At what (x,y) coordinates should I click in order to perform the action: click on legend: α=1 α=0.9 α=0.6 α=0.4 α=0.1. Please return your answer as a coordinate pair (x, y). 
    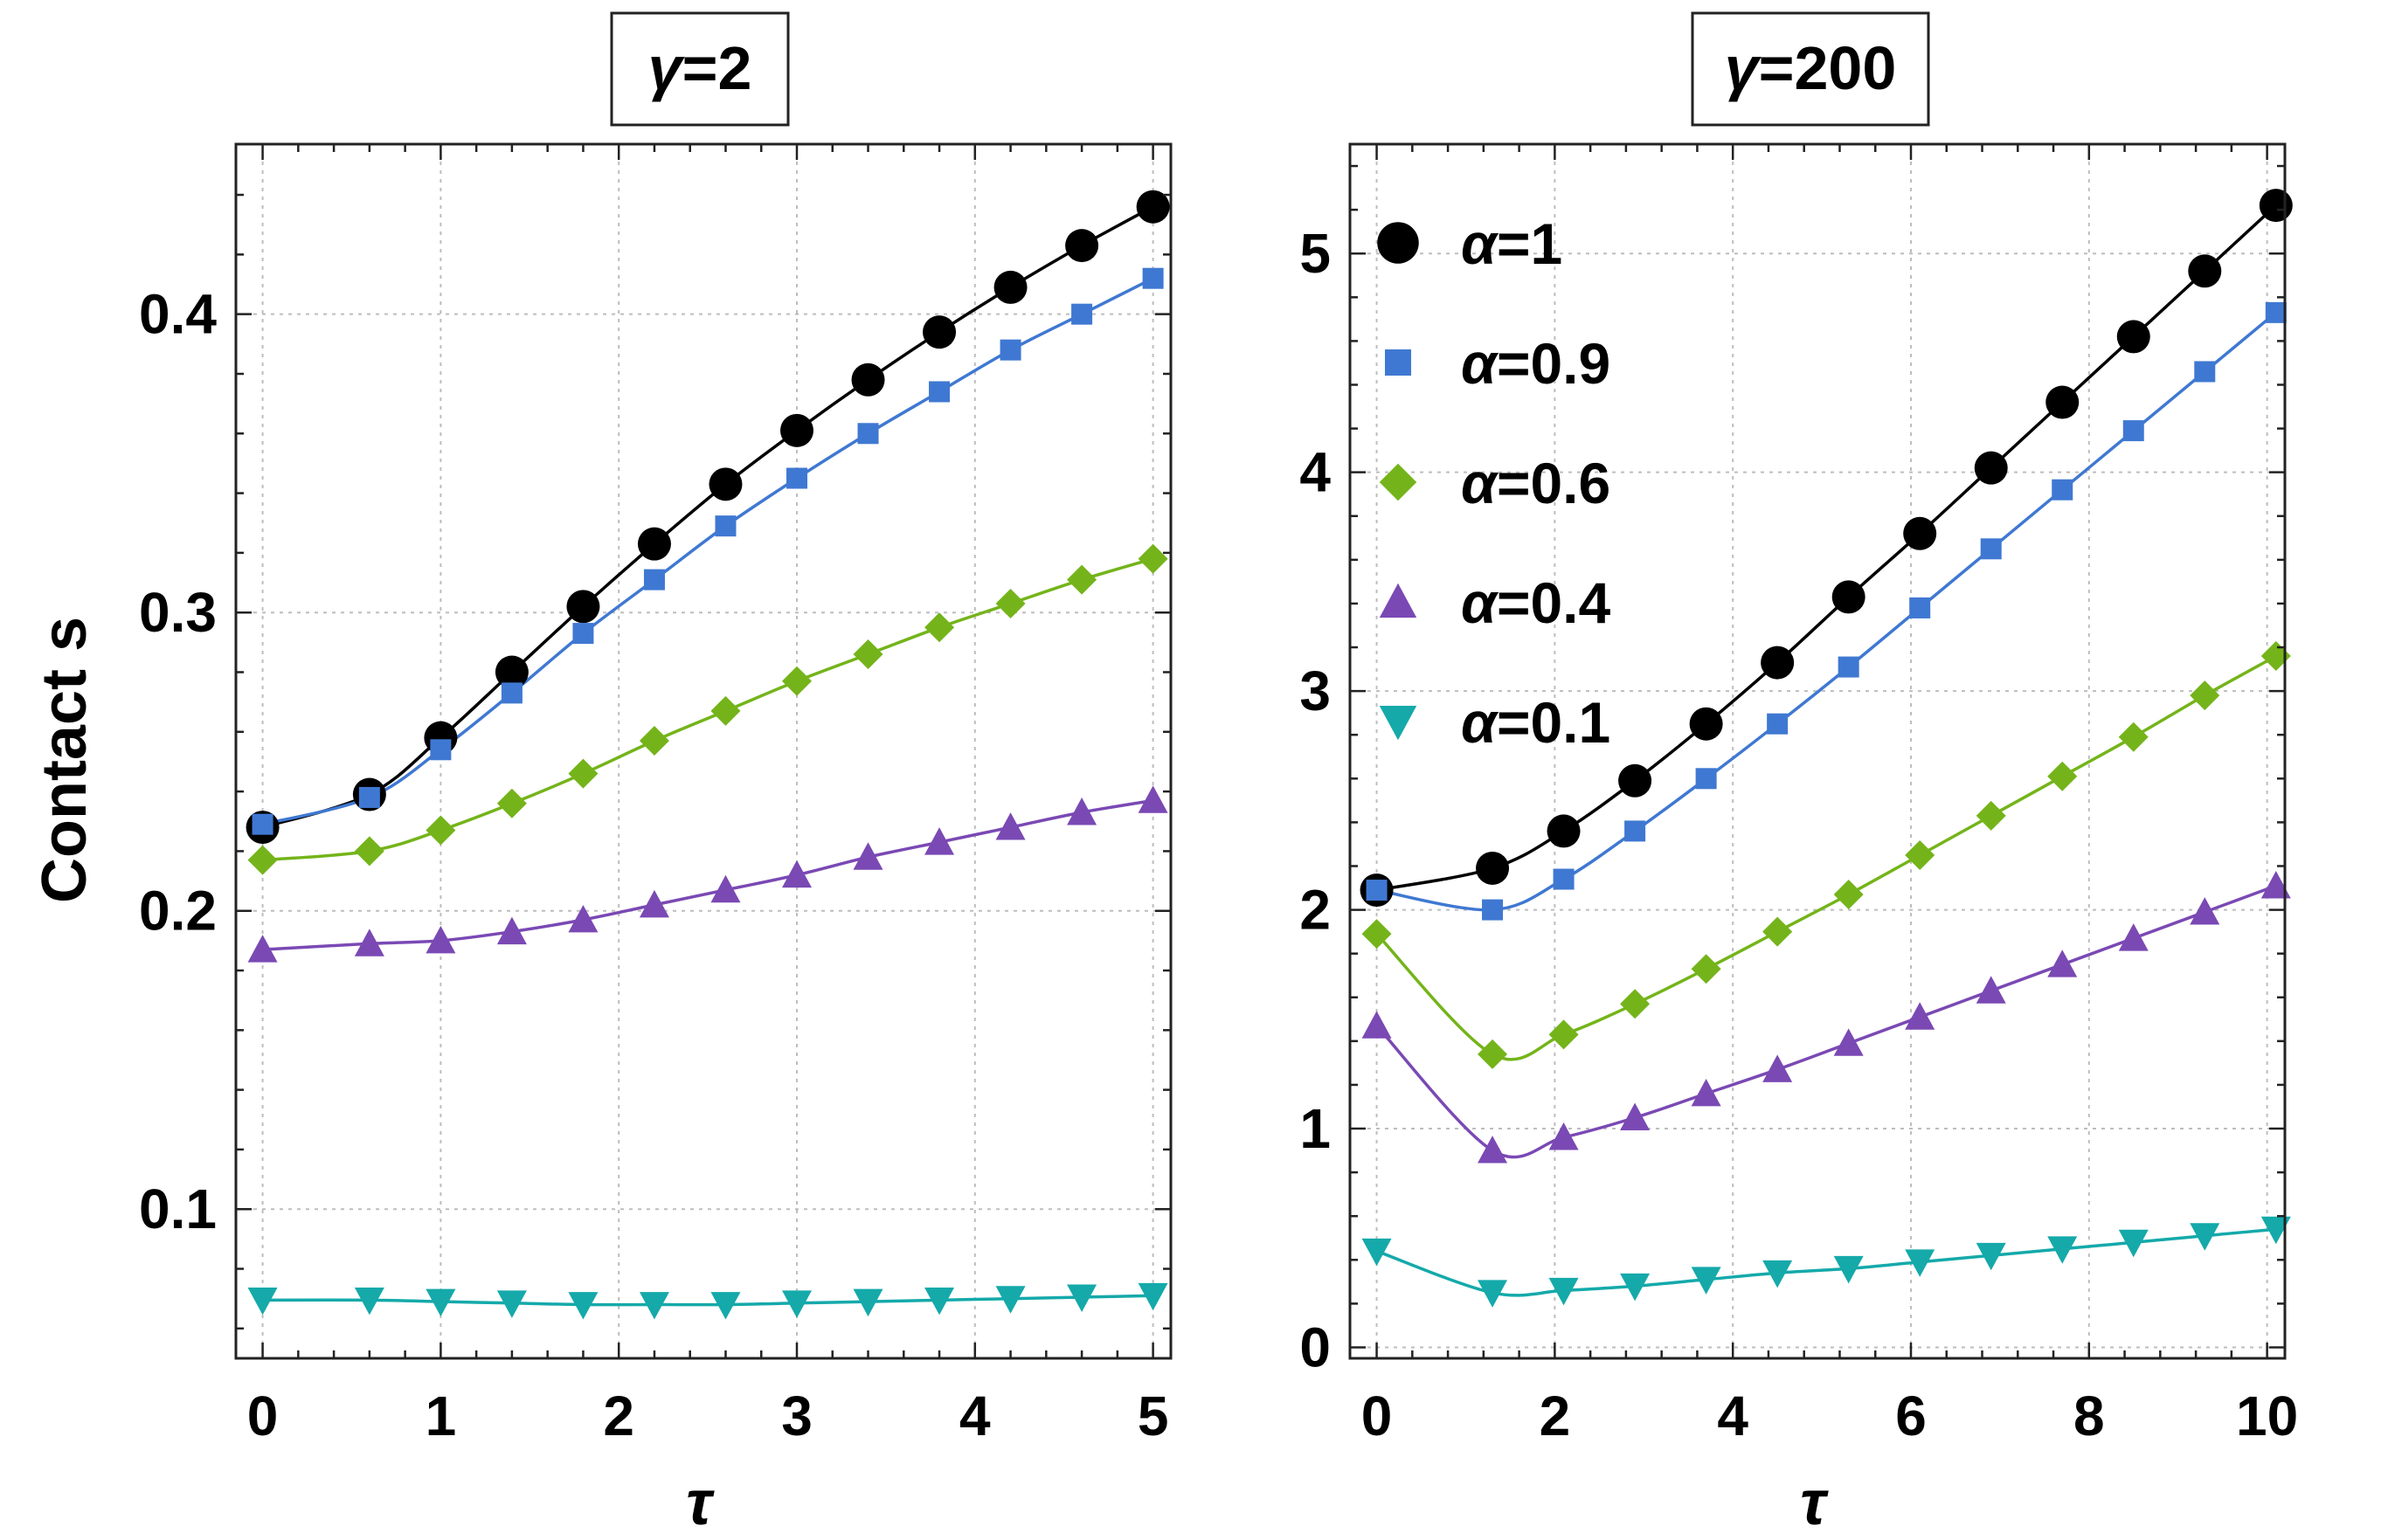
    Looking at the image, I should click on (1494, 483).